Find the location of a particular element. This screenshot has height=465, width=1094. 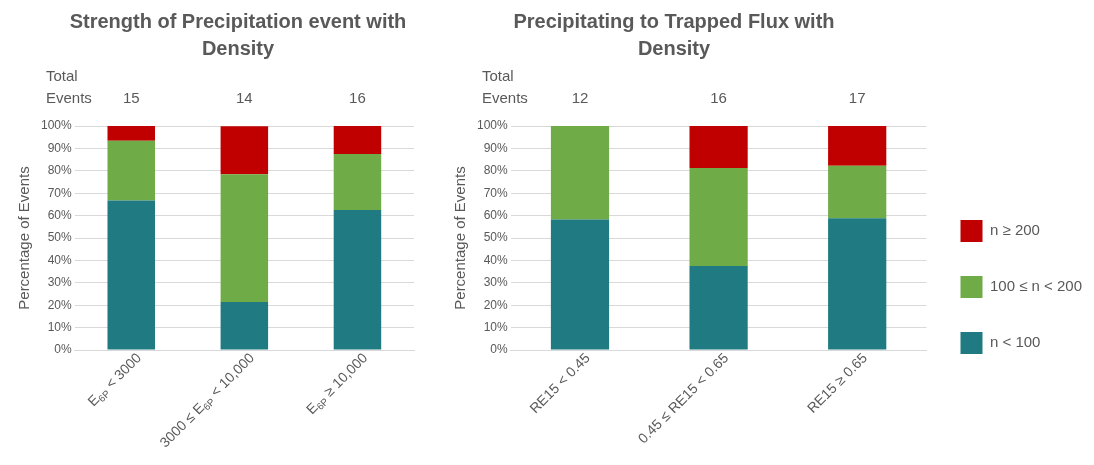

legend-label: n < 100 is located at coordinates (1015, 342).